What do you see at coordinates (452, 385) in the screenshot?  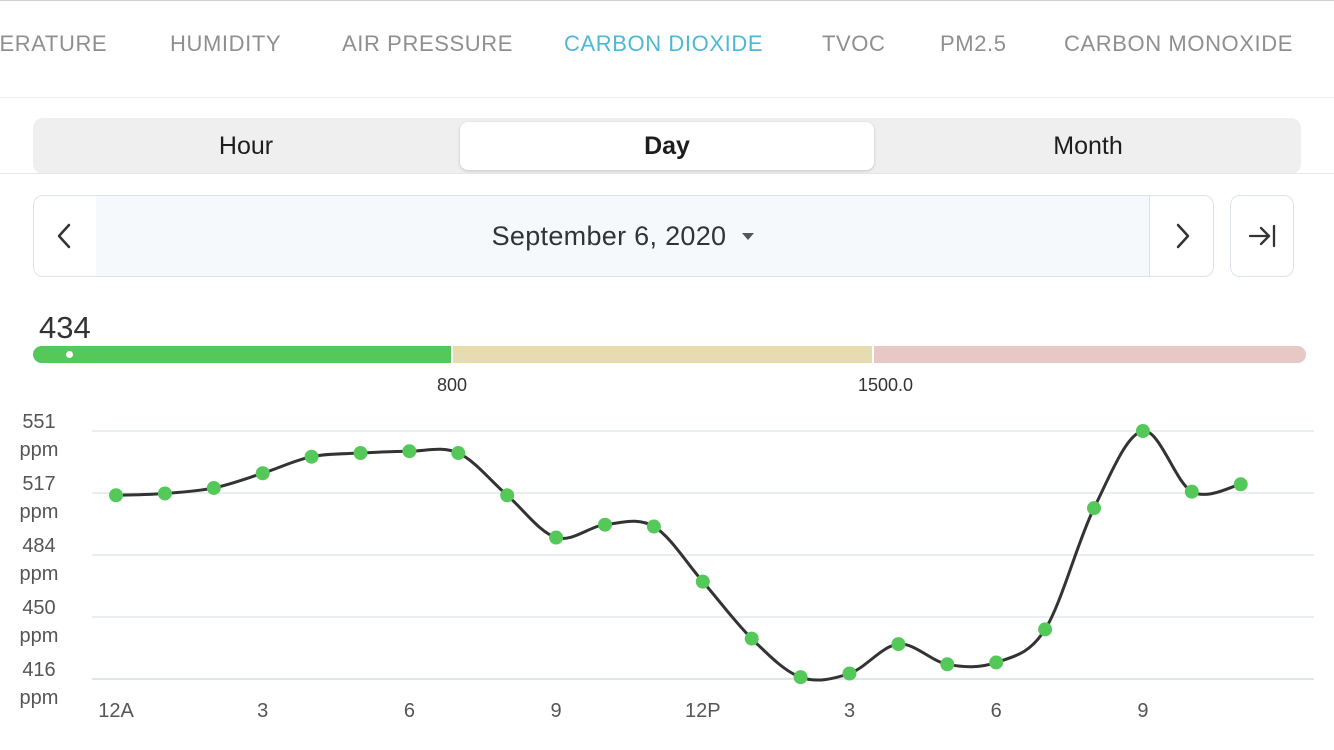 I see `threshold-label-moderate: 800` at bounding box center [452, 385].